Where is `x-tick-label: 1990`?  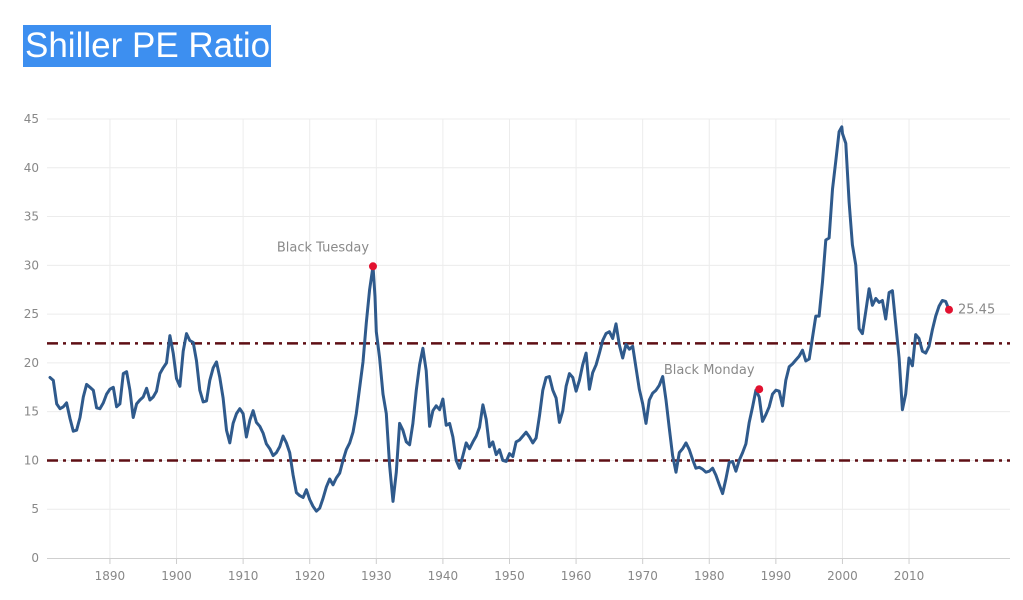
x-tick-label: 1990 is located at coordinates (776, 576).